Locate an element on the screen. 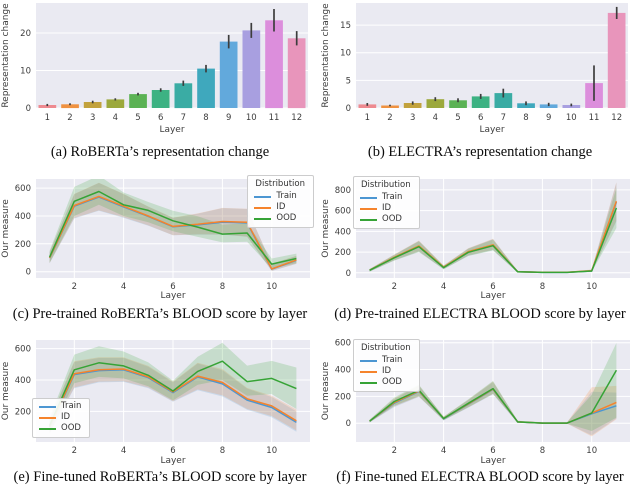 The width and height of the screenshot is (640, 486). svg-text: 11 is located at coordinates (594, 118).